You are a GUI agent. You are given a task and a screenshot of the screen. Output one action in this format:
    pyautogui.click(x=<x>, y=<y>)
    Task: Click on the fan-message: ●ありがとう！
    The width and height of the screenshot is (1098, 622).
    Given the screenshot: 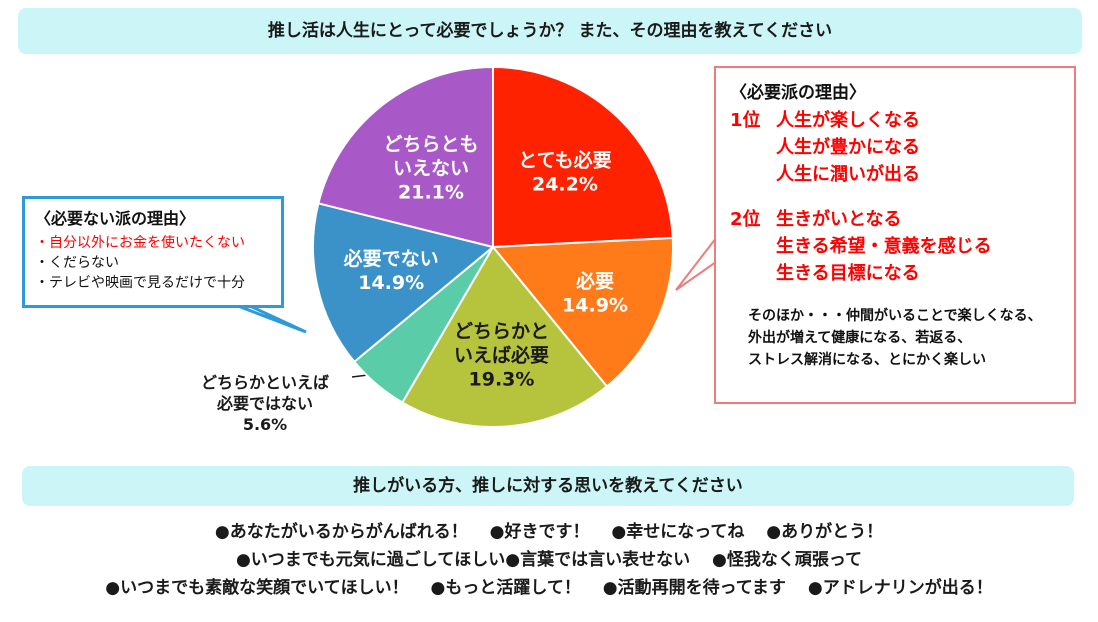 What is the action you would take?
    pyautogui.click(x=825, y=532)
    